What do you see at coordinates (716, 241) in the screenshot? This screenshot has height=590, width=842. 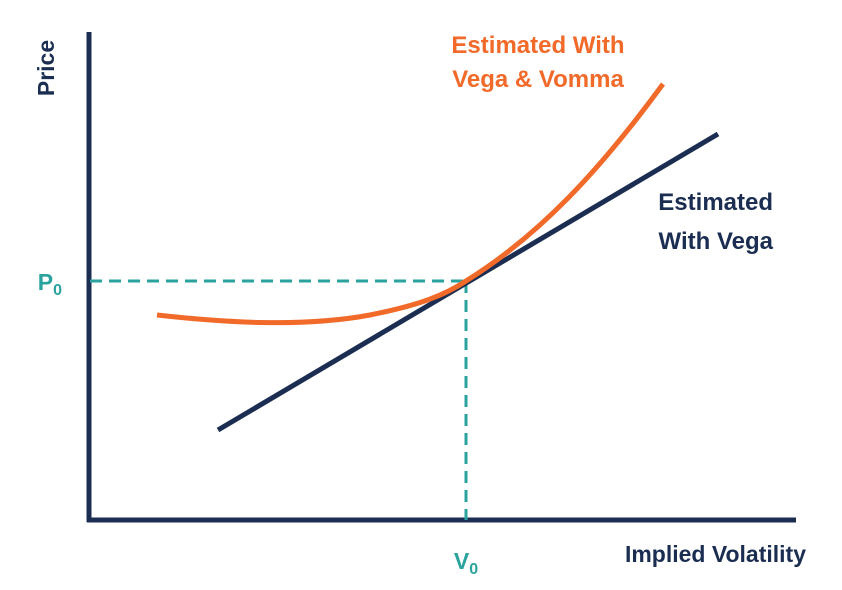 I see `vega-label-line2: With Vega` at bounding box center [716, 241].